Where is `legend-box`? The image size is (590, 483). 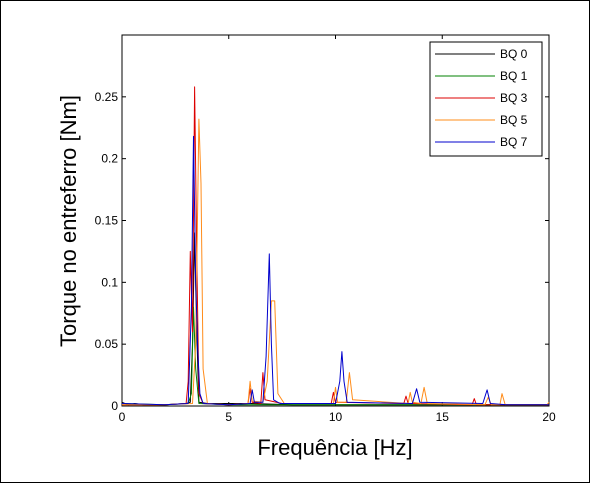
legend-box is located at coordinates (486, 99).